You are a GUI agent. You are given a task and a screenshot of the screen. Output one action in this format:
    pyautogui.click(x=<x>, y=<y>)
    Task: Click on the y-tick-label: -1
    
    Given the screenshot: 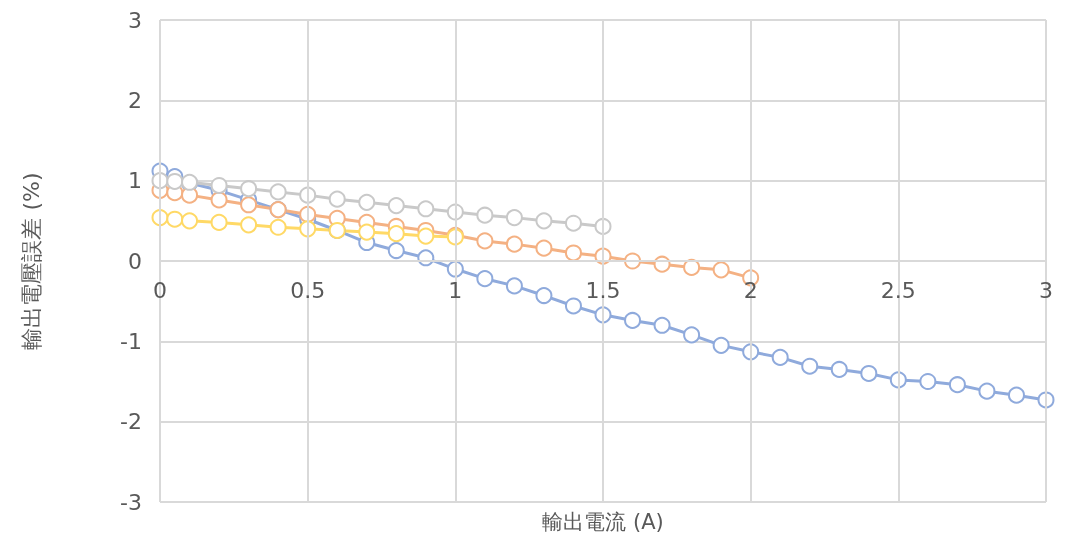 What is the action you would take?
    pyautogui.click(x=131, y=341)
    